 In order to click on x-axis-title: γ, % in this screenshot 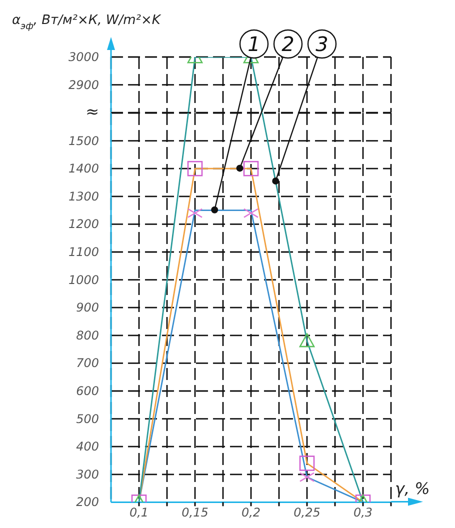, I will do `click(412, 488)`.